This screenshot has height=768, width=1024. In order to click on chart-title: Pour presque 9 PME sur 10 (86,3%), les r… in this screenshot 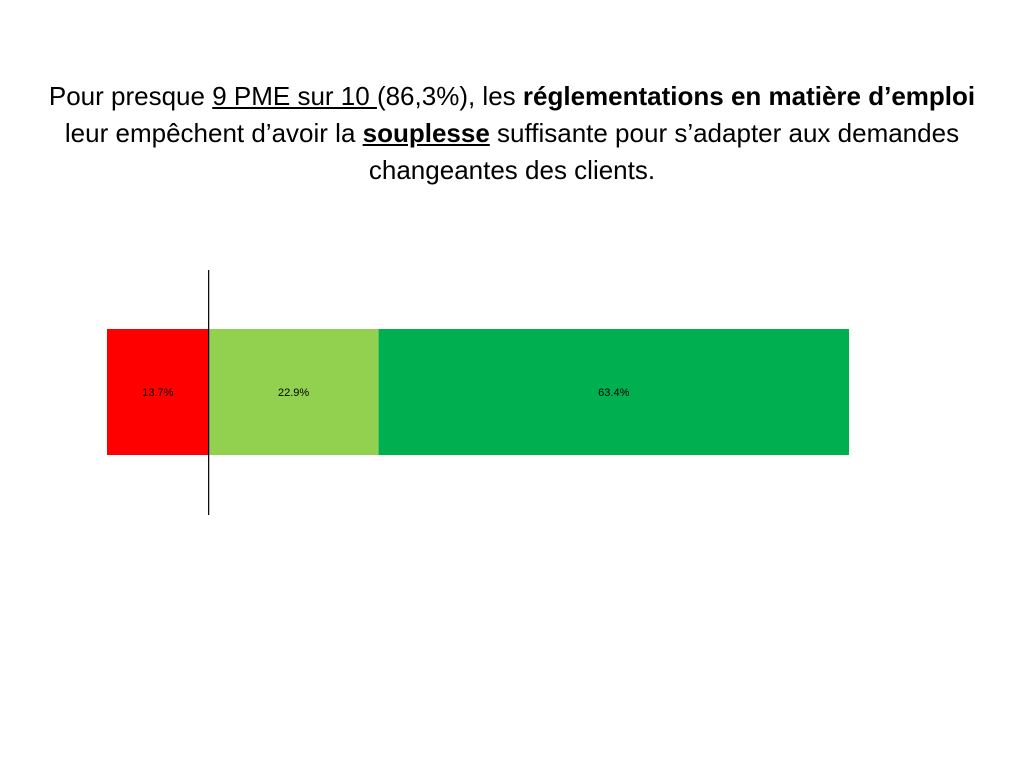, I will do `click(512, 133)`.